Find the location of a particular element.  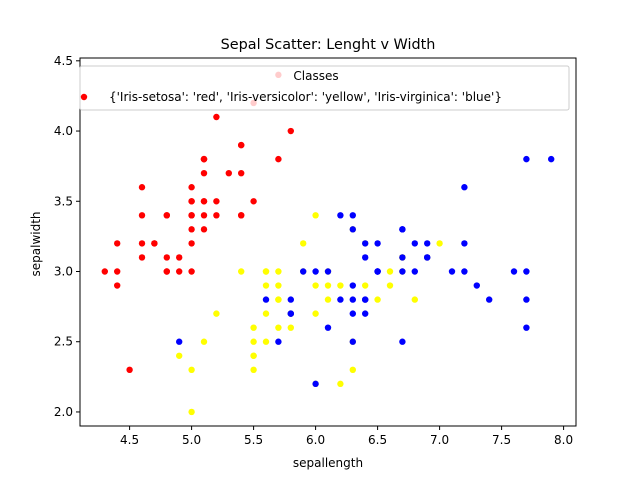

y-tick-label: 2.5 is located at coordinates (63, 342).